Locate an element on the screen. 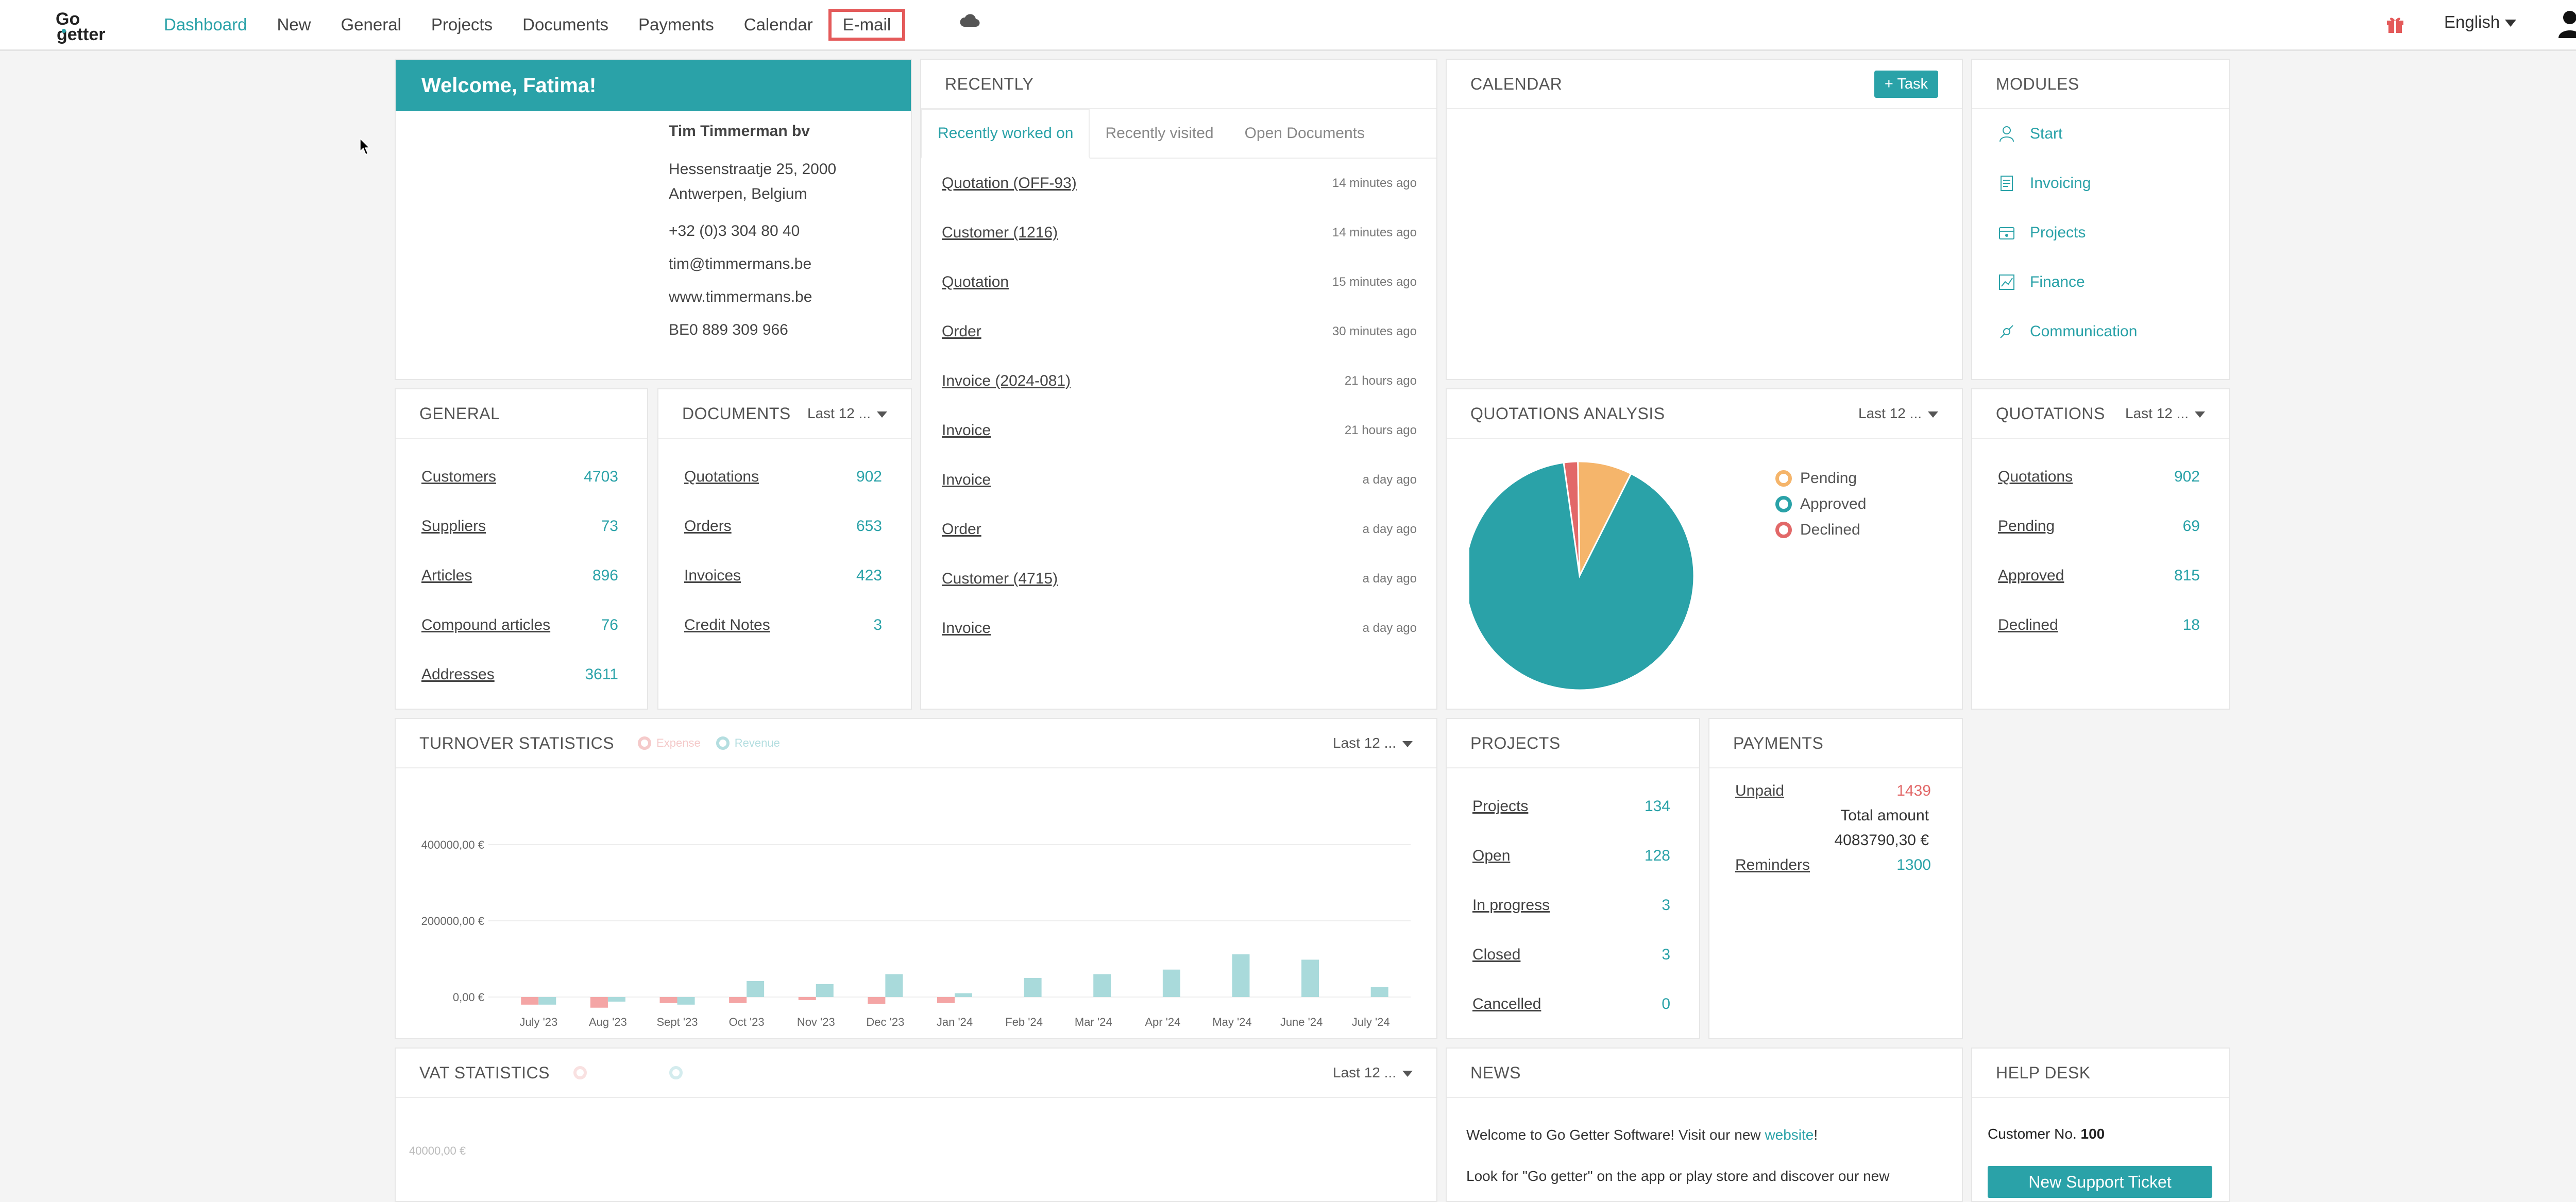 The image size is (2576, 1202). recent-item: Order a day ago is located at coordinates (1178, 529).